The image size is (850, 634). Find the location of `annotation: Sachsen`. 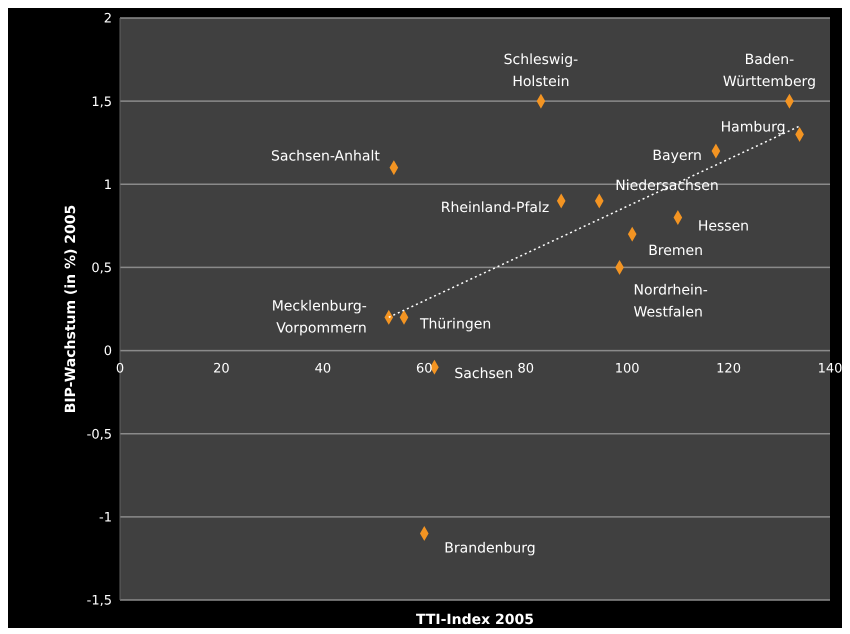

annotation: Sachsen is located at coordinates (484, 374).